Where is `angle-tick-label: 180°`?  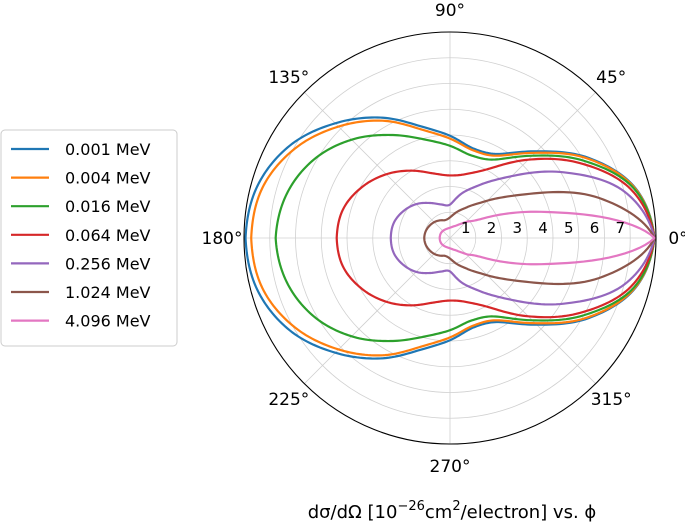
angle-tick-label: 180° is located at coordinates (222, 239).